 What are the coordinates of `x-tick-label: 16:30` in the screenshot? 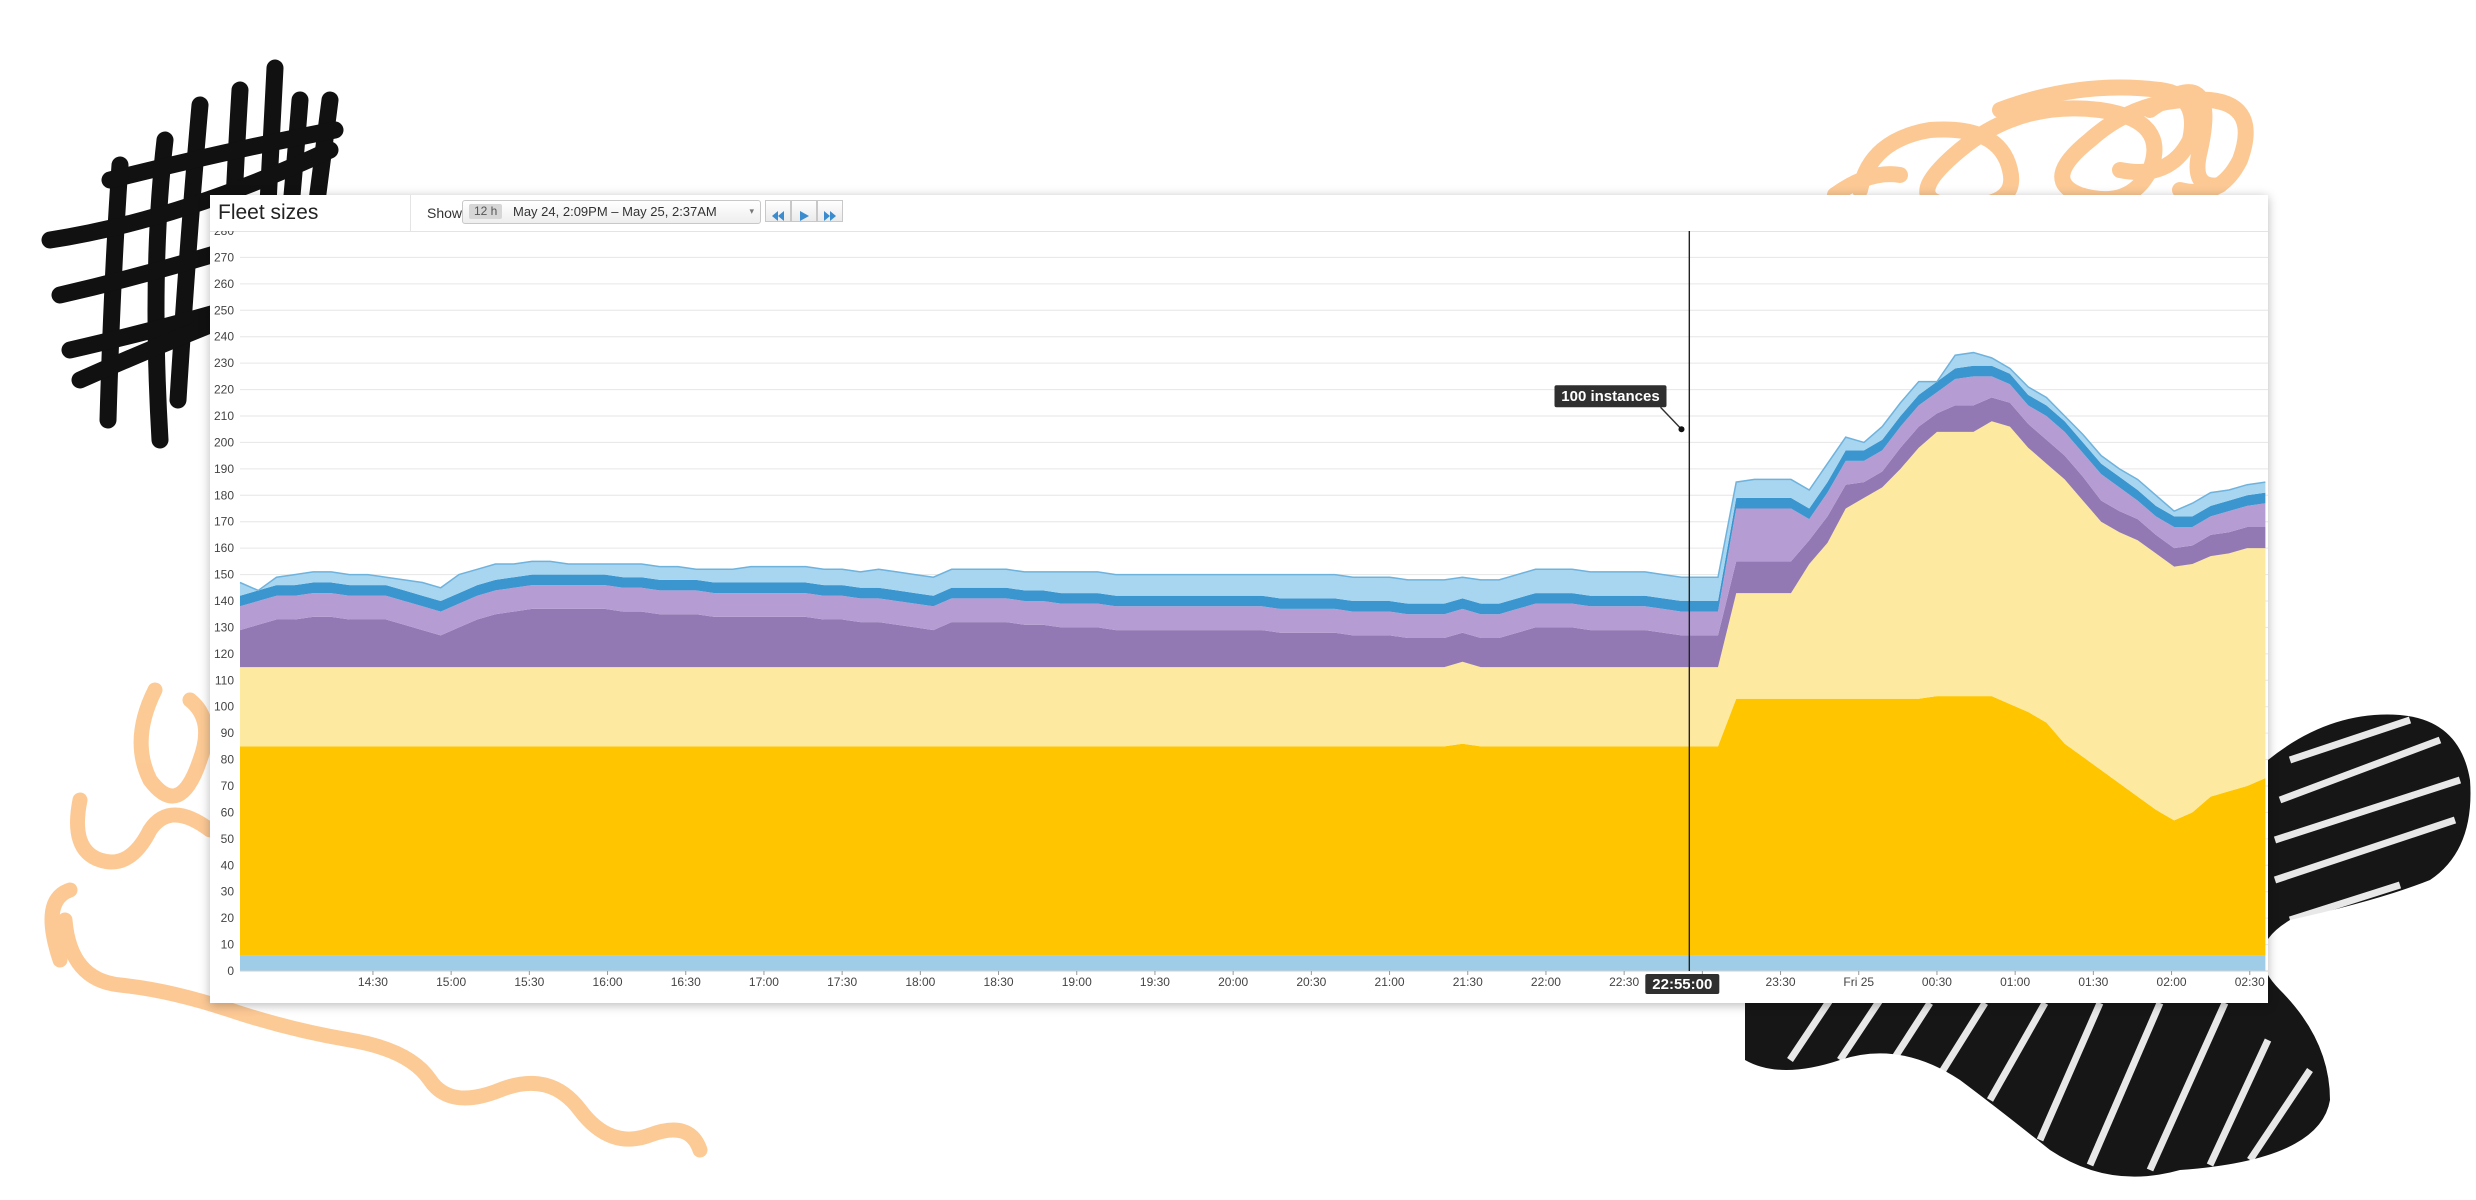 It's located at (686, 982).